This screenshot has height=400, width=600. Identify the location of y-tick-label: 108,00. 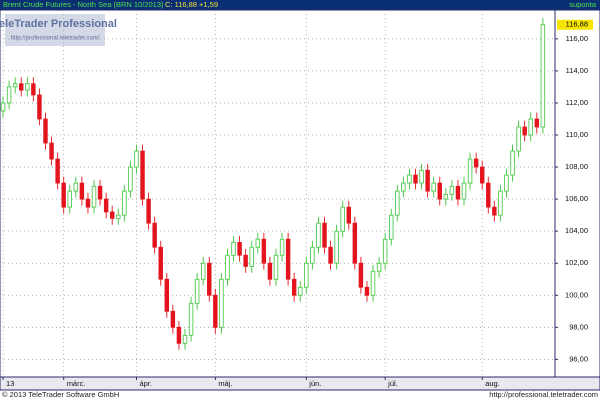
(576, 166).